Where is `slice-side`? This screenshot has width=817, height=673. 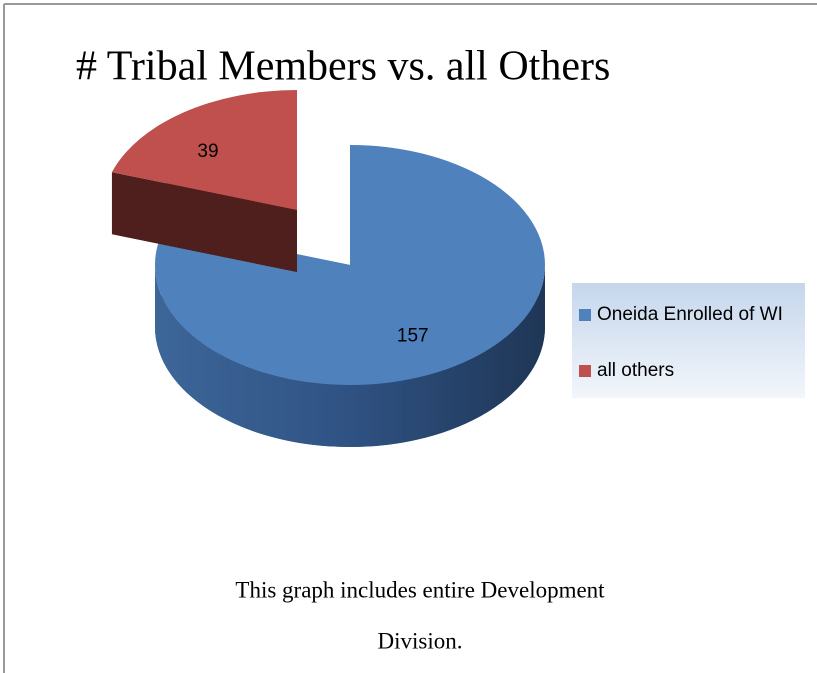 slice-side is located at coordinates (350, 356).